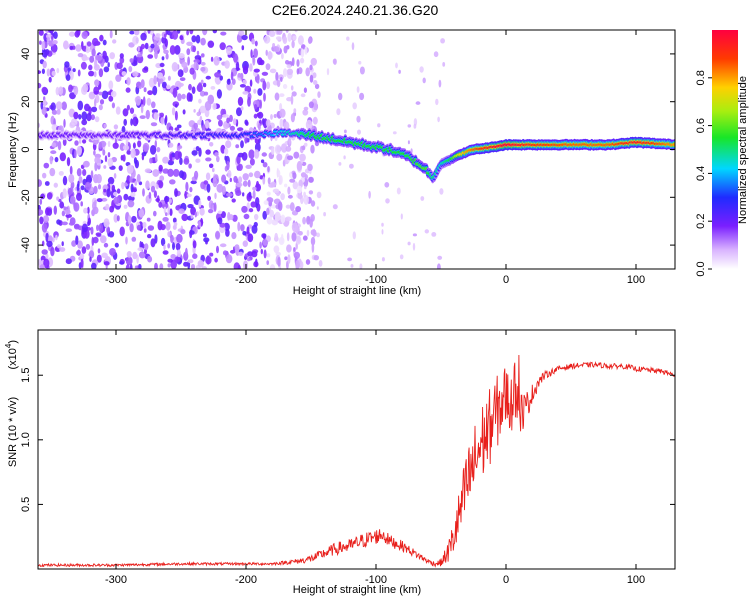 Image resolution: width=750 pixels, height=600 pixels. What do you see at coordinates (636, 280) in the screenshot?
I see `x-tick-label: 100` at bounding box center [636, 280].